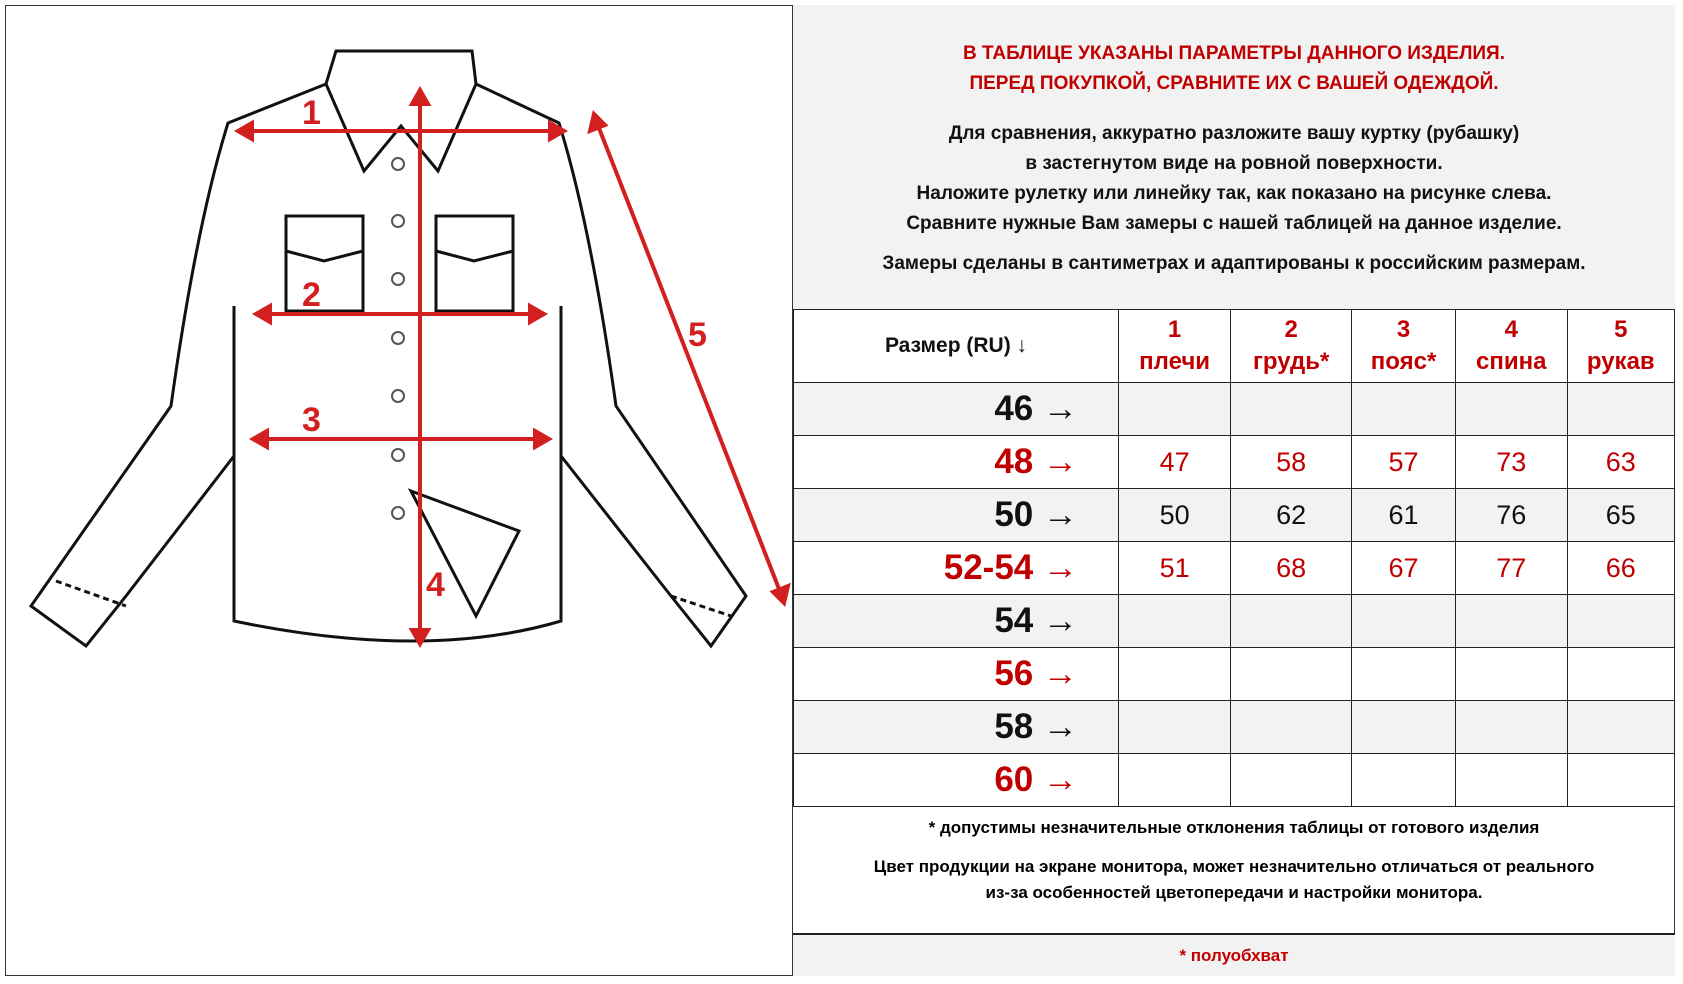 Image resolution: width=1683 pixels, height=984 pixels. Describe the element at coordinates (1175, 361) in the screenshot. I see `column-label: плечи` at that location.